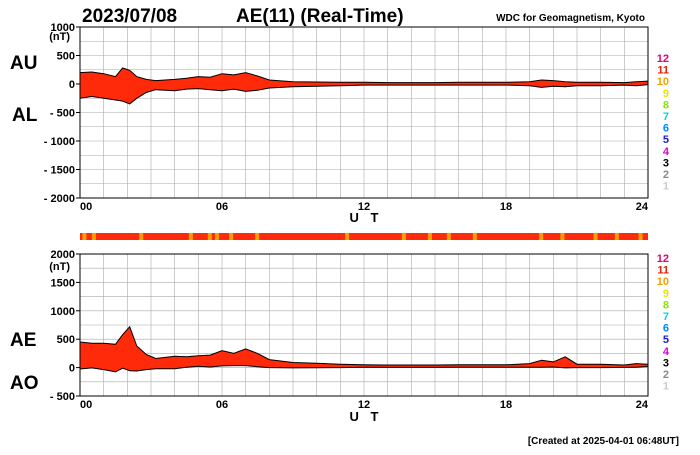 Image resolution: width=700 pixels, height=455 pixels. I want to click on au-al-y-tick-labels: 1000 500 0 - 500 - 1000 - 1500 - 2000, so click(59, 113).